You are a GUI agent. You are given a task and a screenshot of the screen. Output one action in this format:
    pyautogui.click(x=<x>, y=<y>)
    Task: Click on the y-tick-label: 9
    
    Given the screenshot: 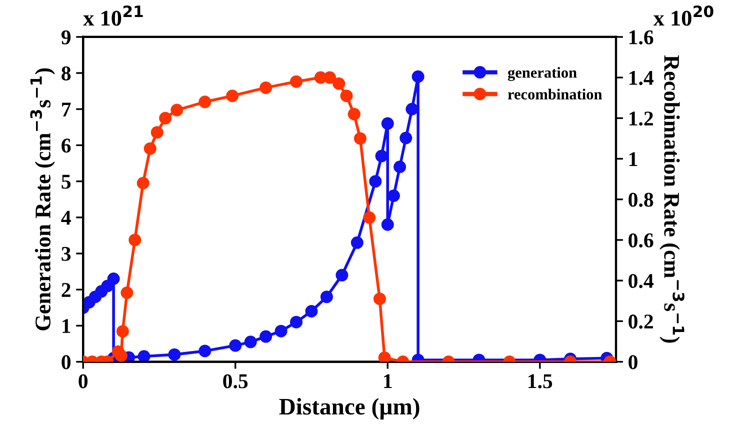 What is the action you would take?
    pyautogui.click(x=66, y=37)
    